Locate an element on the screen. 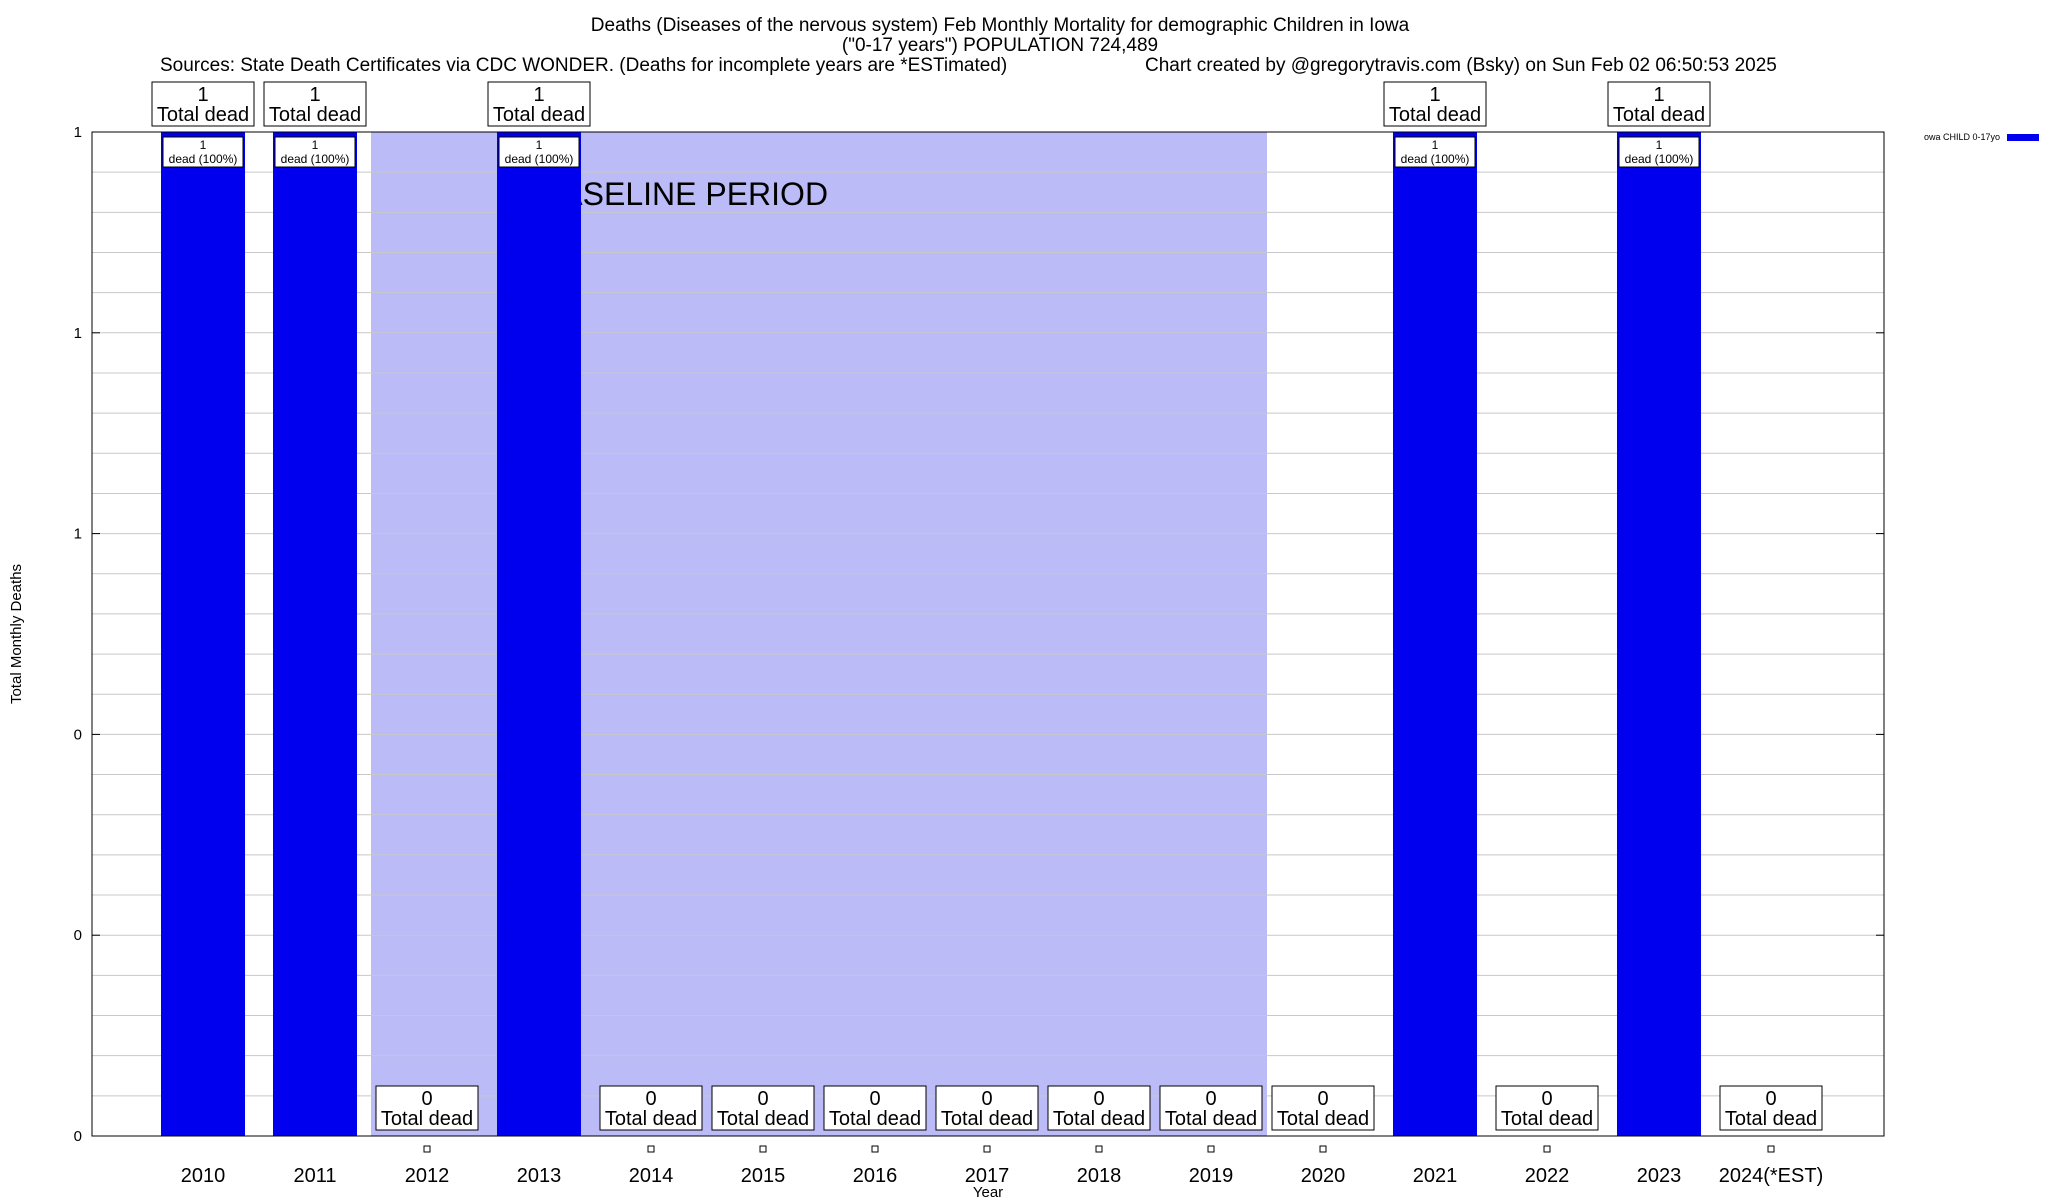 Image resolution: width=2048 pixels, height=1200 pixels. x-tick-label: 2018 is located at coordinates (1099, 1176).